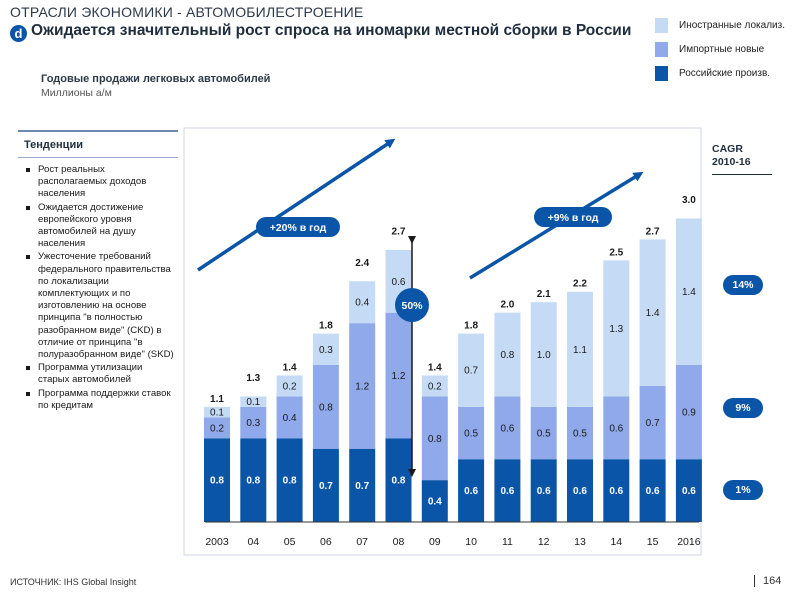 This screenshot has width=800, height=600. I want to click on bar-segment-2-2003, so click(217, 412).